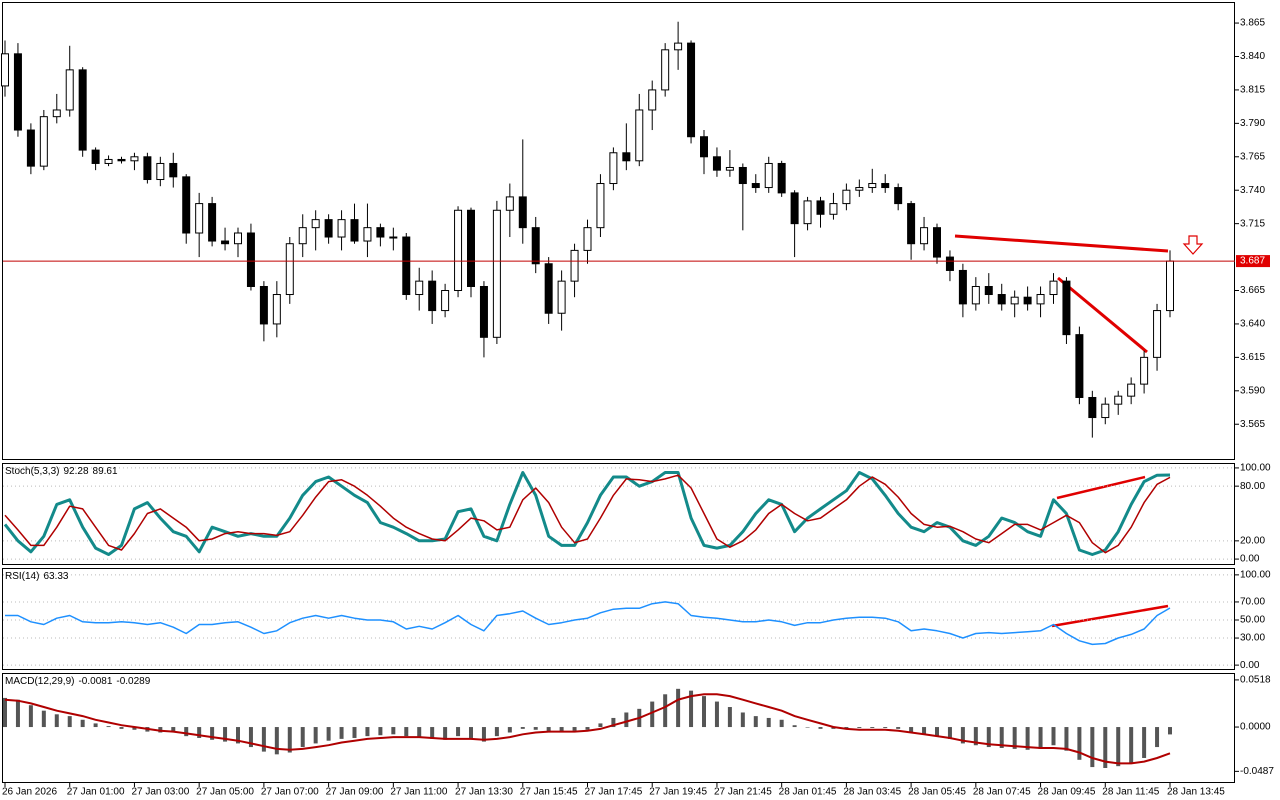 The image size is (1280, 800). What do you see at coordinates (678, 792) in the screenshot?
I see `x-tick-label: 27 Jan 19:45` at bounding box center [678, 792].